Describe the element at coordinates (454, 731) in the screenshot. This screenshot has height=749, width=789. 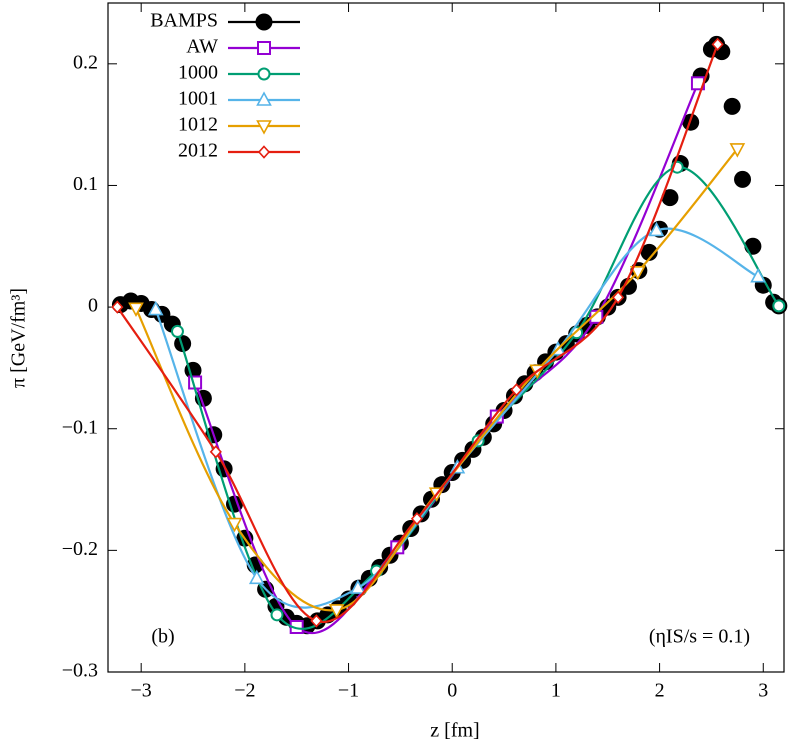
I see `x-axis-label: z [fm]` at that location.